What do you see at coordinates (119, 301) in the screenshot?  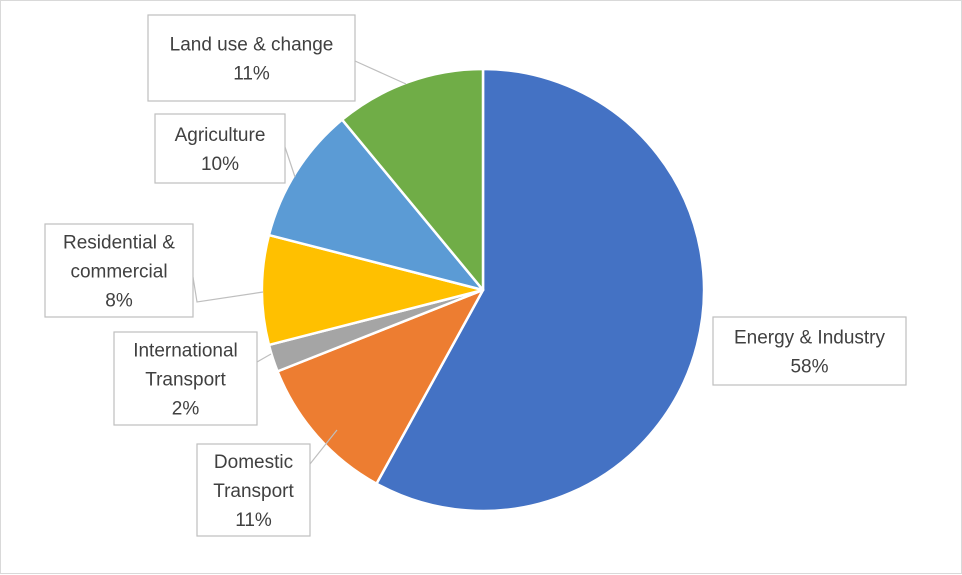 I see `slice-percent: 8%` at bounding box center [119, 301].